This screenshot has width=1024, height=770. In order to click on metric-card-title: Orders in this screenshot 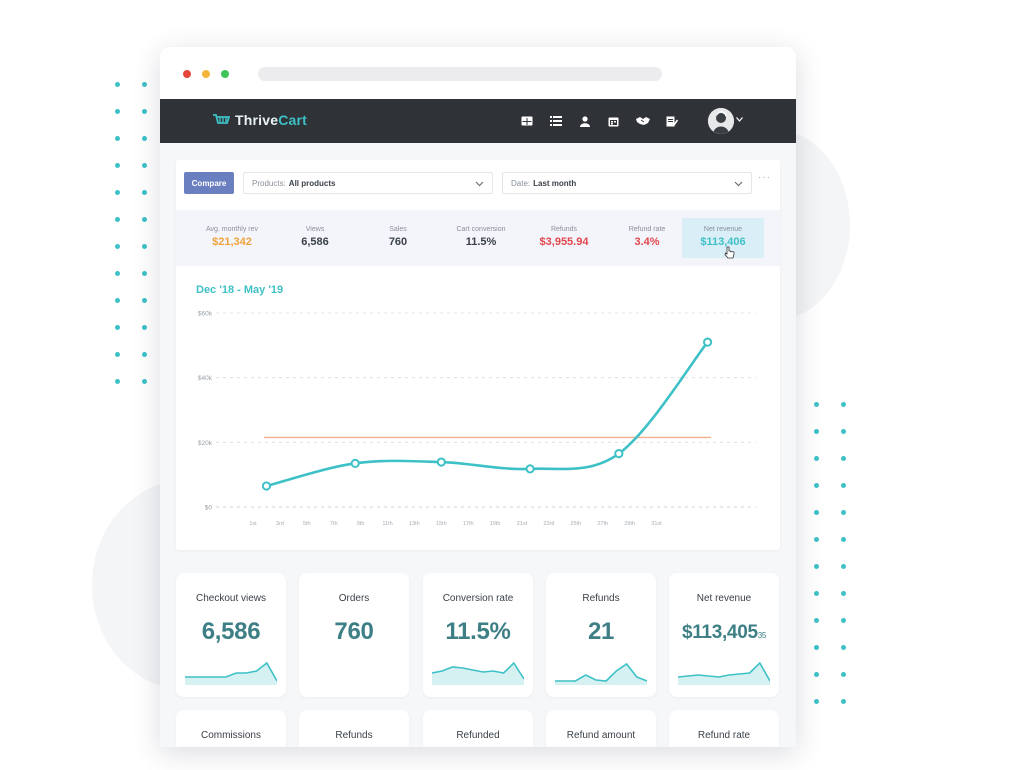, I will do `click(354, 598)`.